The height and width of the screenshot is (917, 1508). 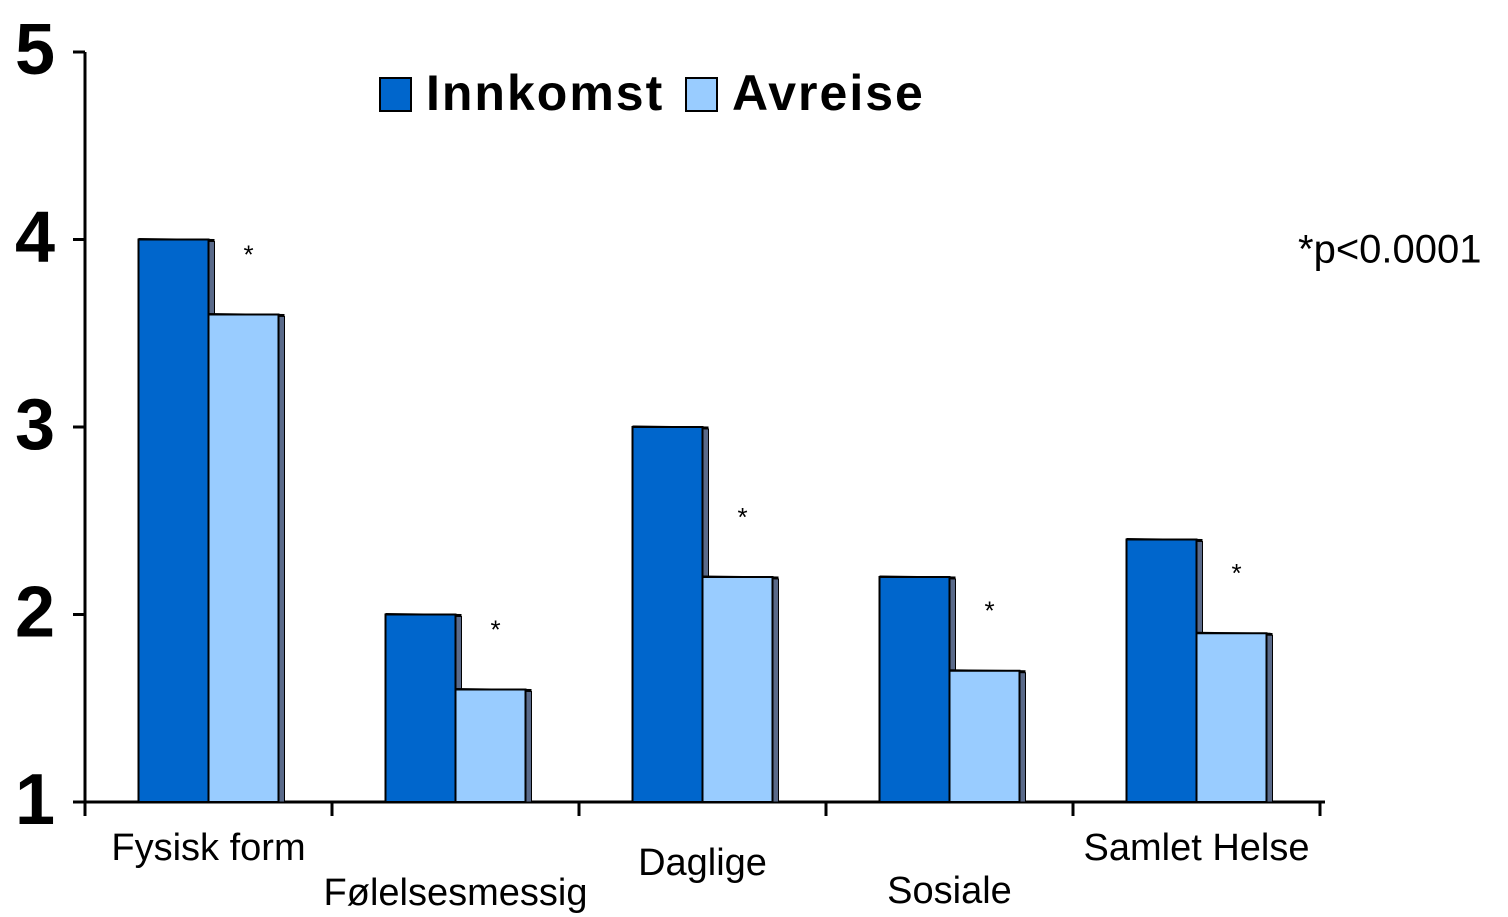 What do you see at coordinates (1390, 250) in the screenshot?
I see `note: *p<0.0001` at bounding box center [1390, 250].